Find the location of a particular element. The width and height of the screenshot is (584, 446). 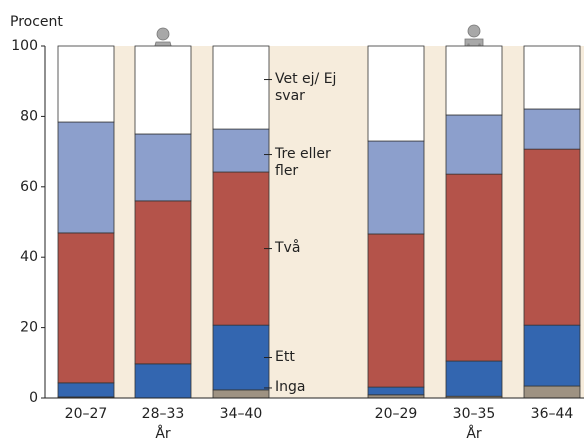

x-tick-label: 20–27 is located at coordinates (86, 414).